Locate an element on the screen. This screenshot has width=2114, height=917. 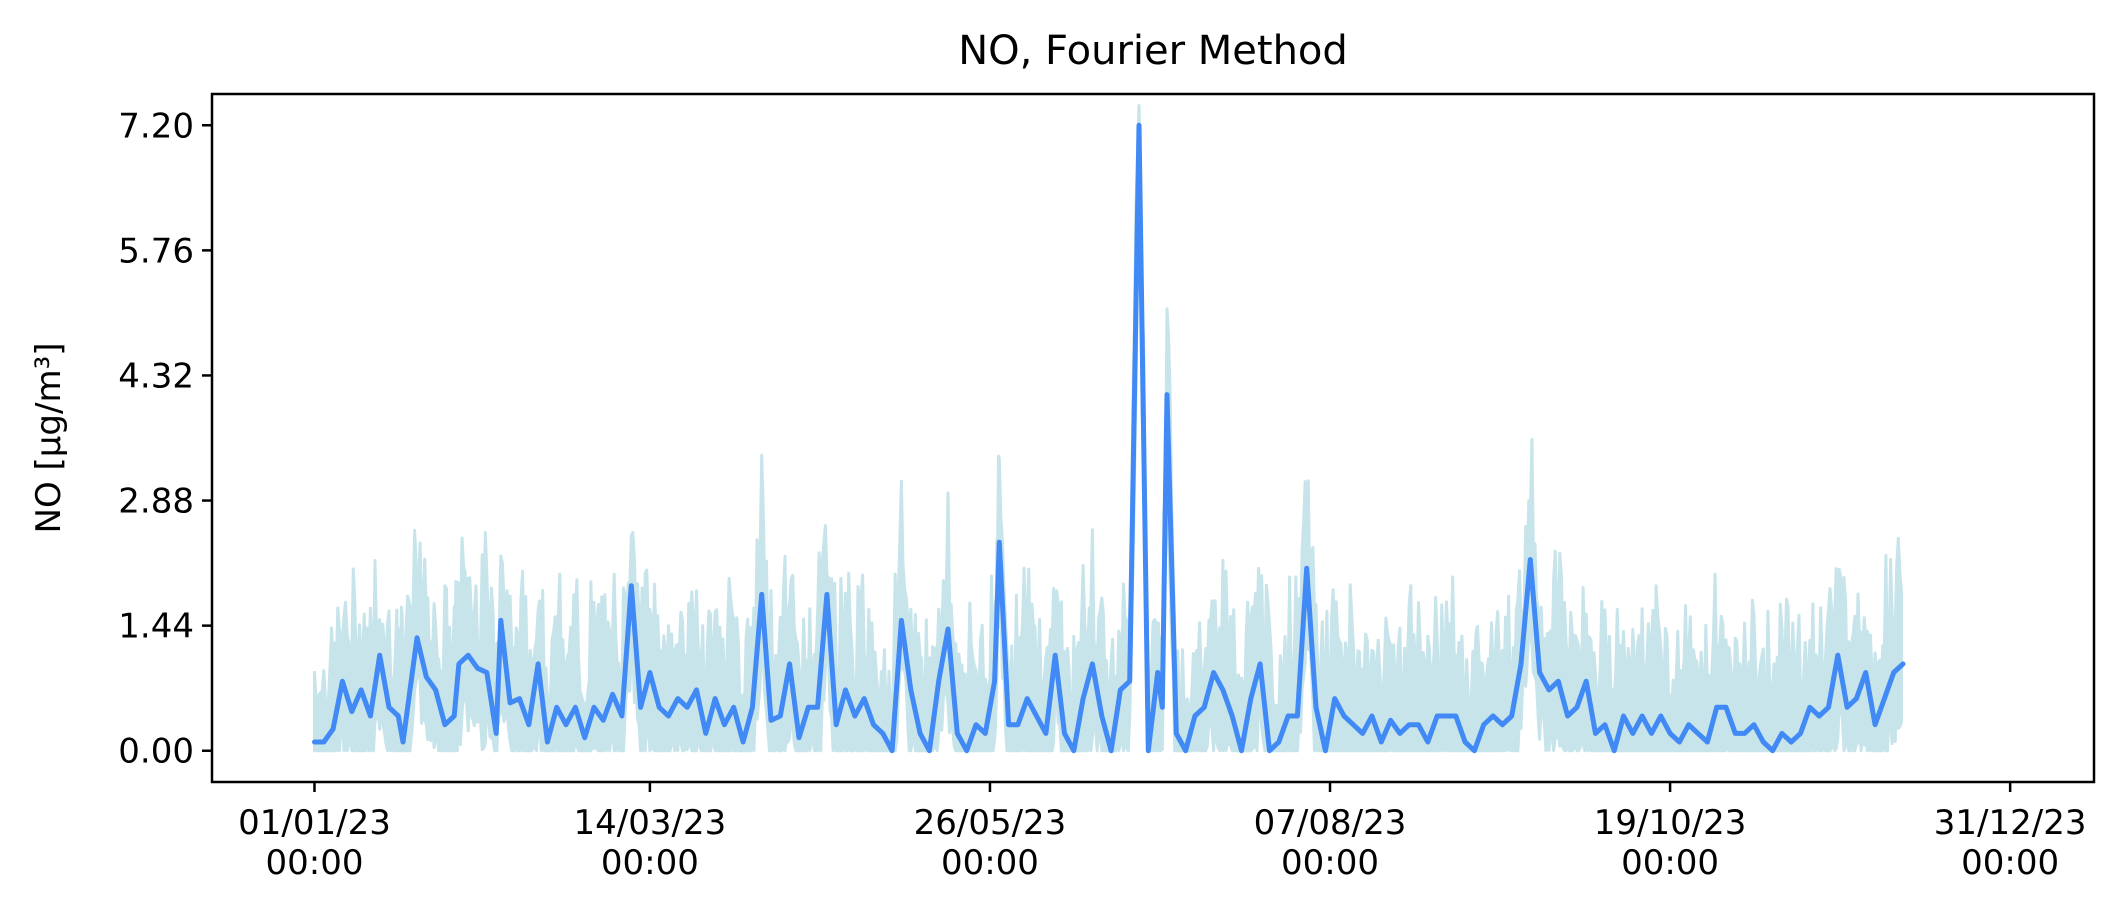
x-tick-label-date: 14/03/23 is located at coordinates (650, 823).